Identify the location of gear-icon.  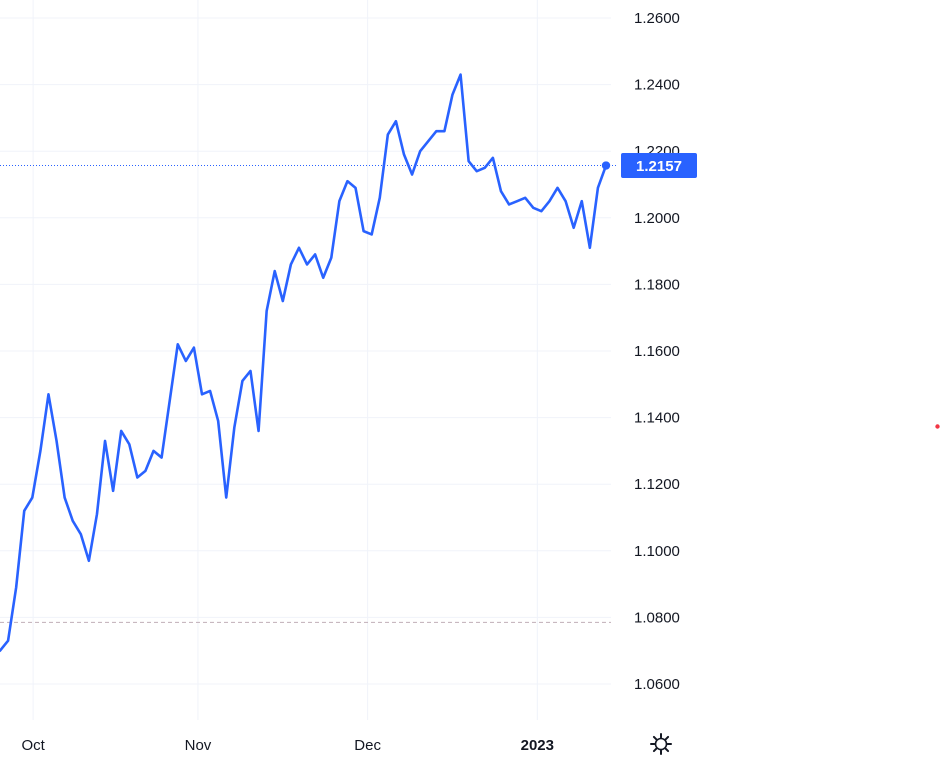
(661, 744).